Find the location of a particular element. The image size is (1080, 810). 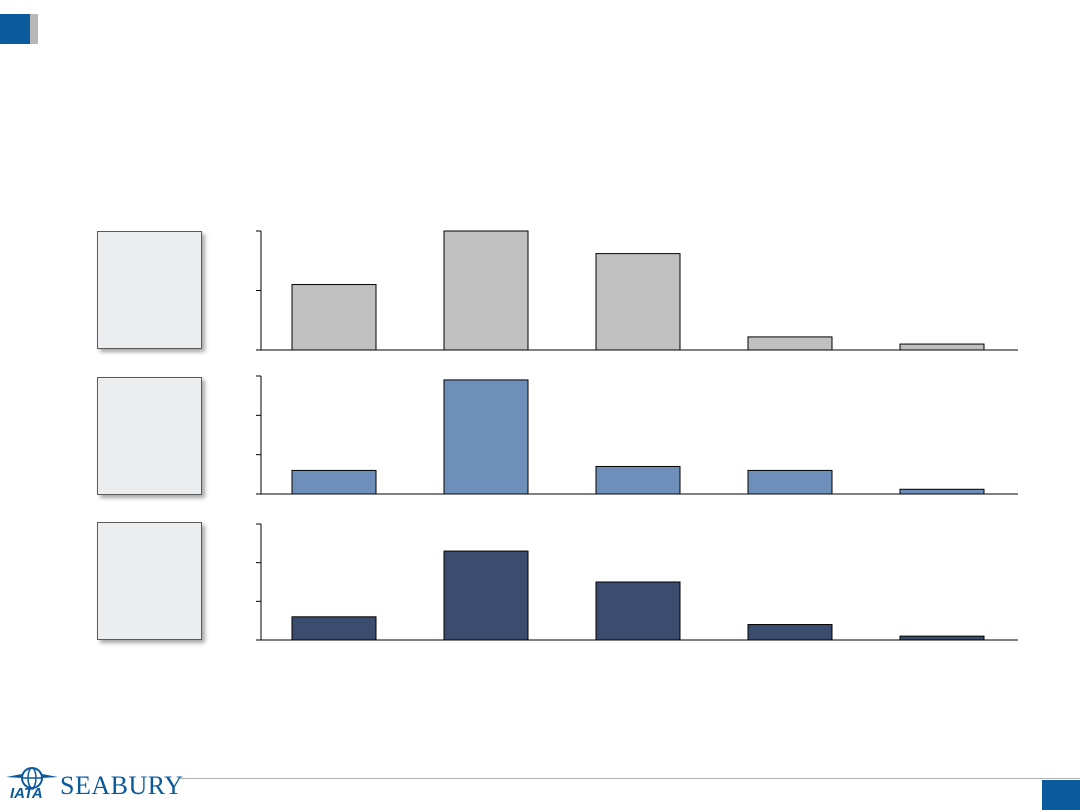

page-number-box is located at coordinates (1061, 795).